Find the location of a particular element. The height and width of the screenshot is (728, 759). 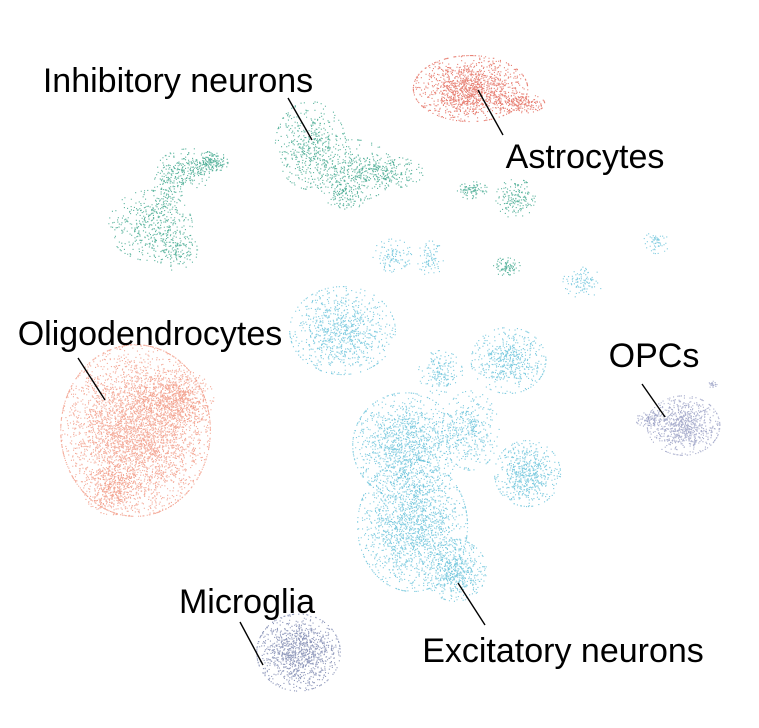

cluster-oligodendrocytes is located at coordinates (137, 430).